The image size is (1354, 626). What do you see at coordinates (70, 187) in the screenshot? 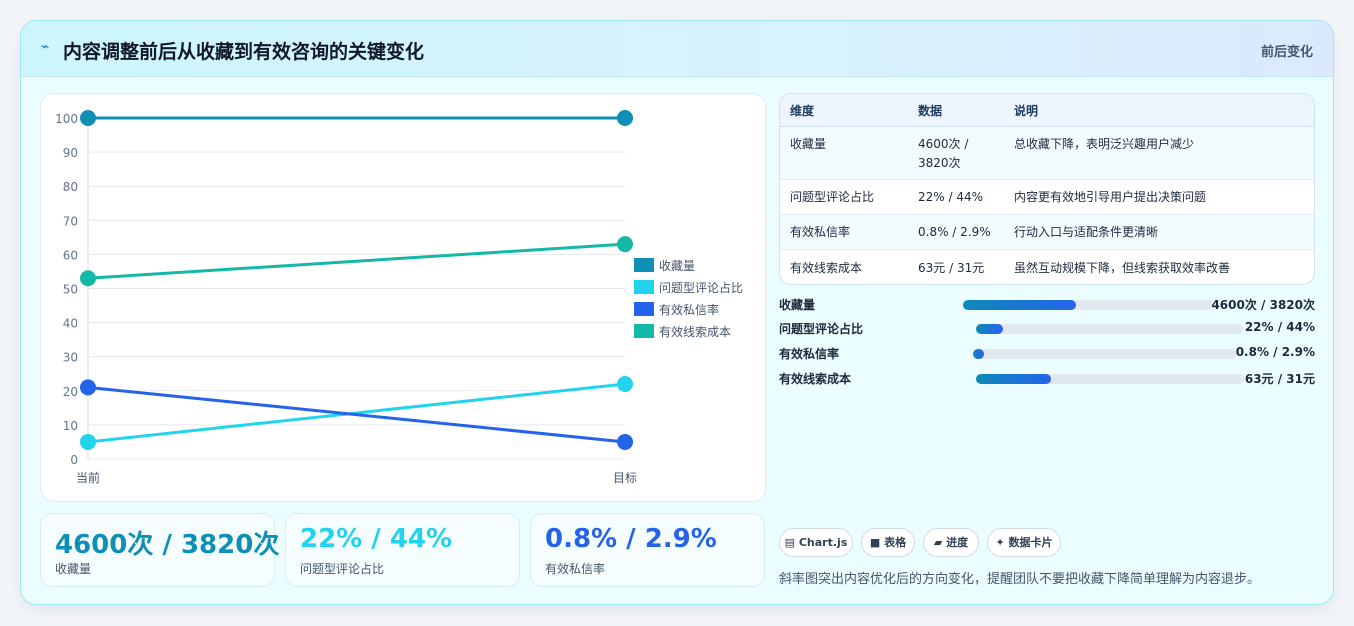
I see `y-tick-label: 80` at bounding box center [70, 187].